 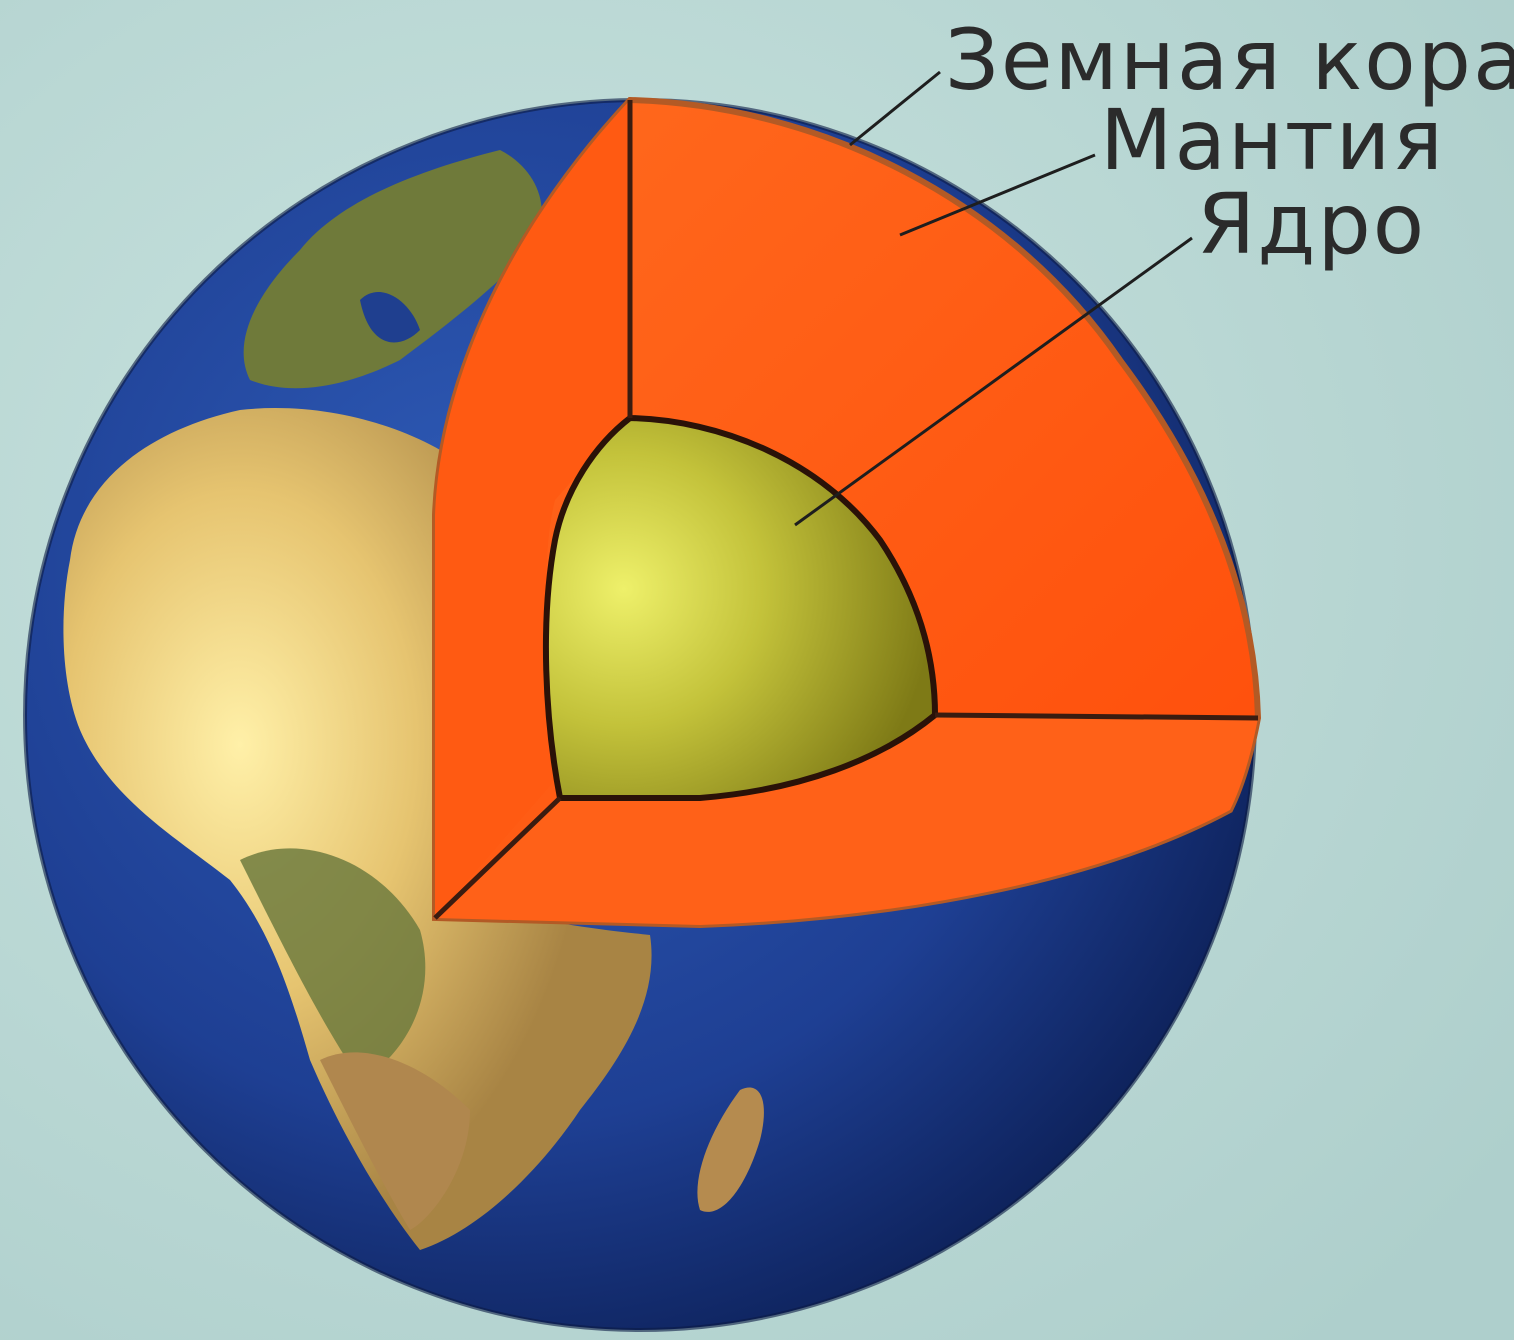 I want to click on inland-sea, so click(x=390, y=317).